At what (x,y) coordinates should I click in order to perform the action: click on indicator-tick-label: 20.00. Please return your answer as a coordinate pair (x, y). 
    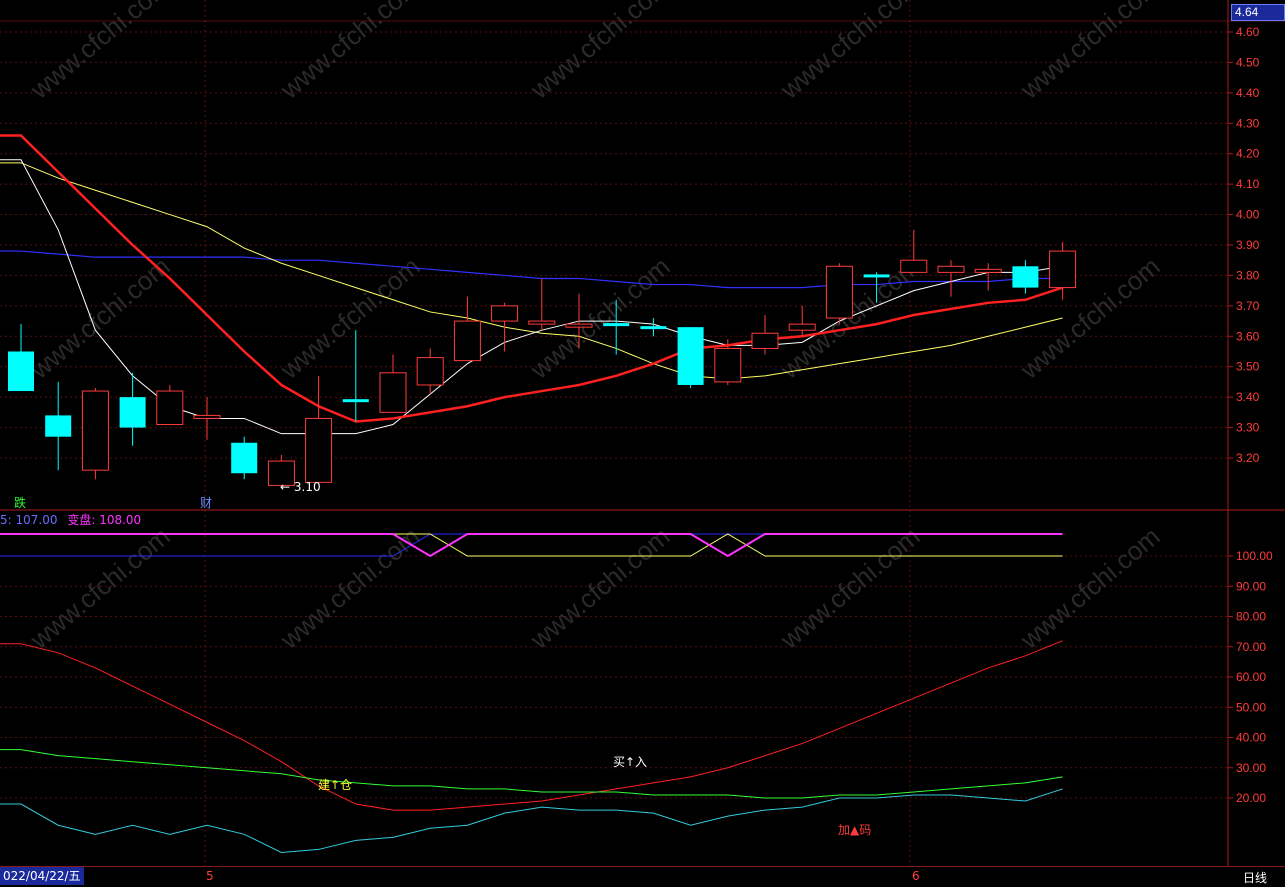
    Looking at the image, I should click on (1251, 798).